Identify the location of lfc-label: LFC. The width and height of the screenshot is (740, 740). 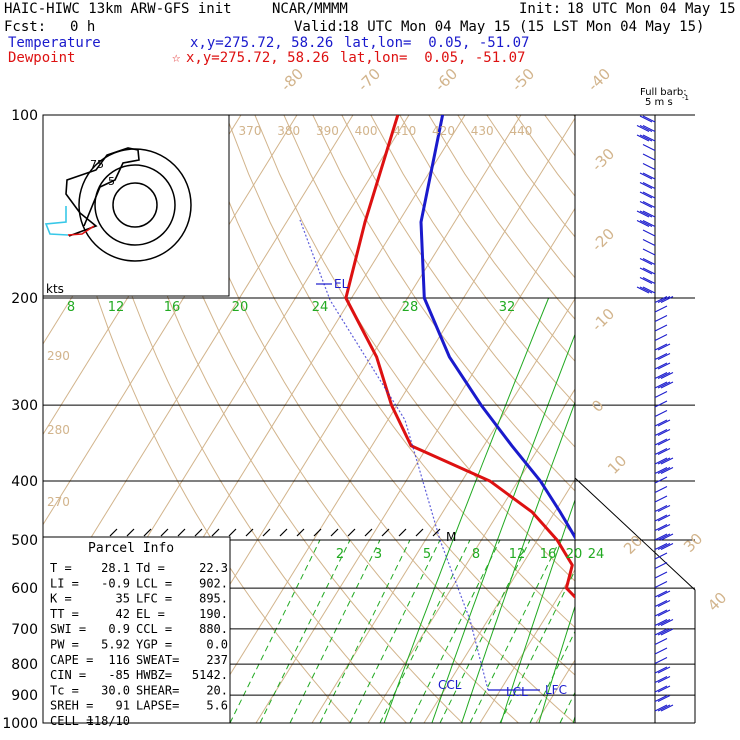
(556, 690).